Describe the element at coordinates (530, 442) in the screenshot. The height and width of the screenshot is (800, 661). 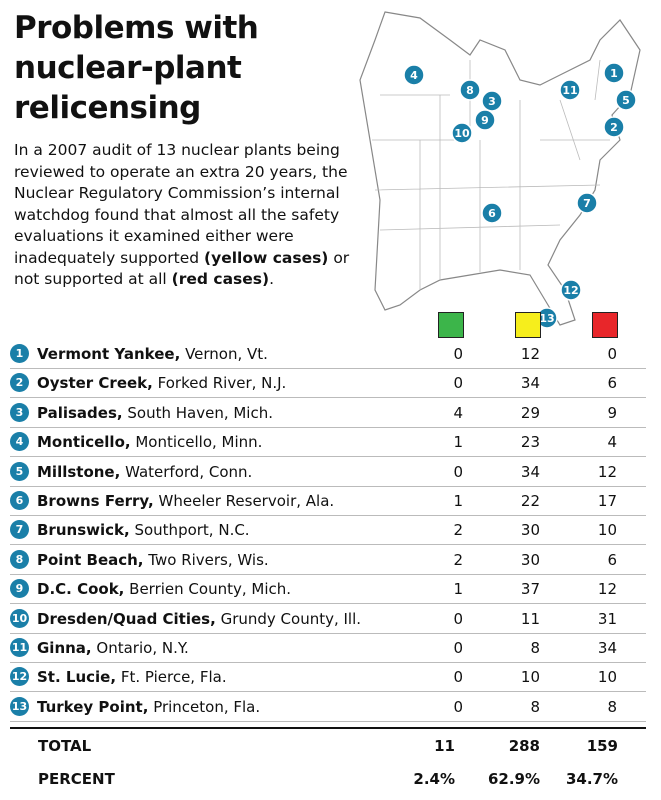
I see `yellow-count: 23` at that location.